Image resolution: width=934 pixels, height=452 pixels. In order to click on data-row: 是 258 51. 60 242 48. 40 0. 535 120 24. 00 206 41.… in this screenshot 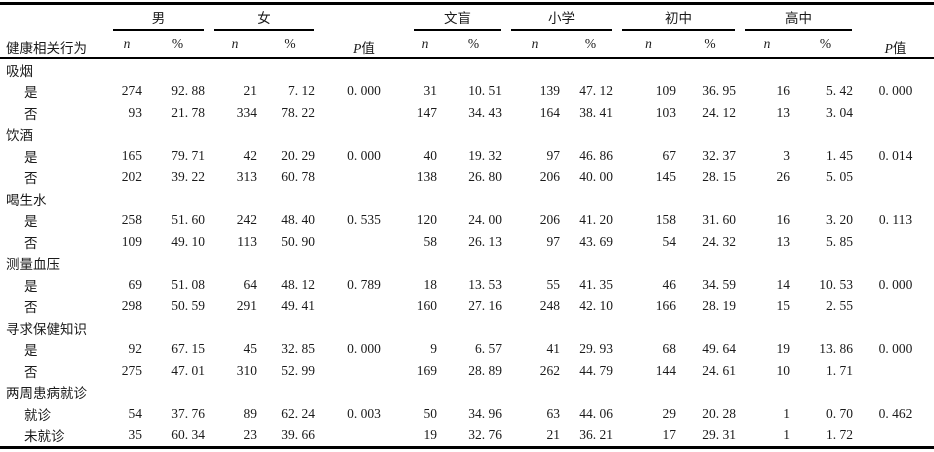, I will do `click(467, 221)`.